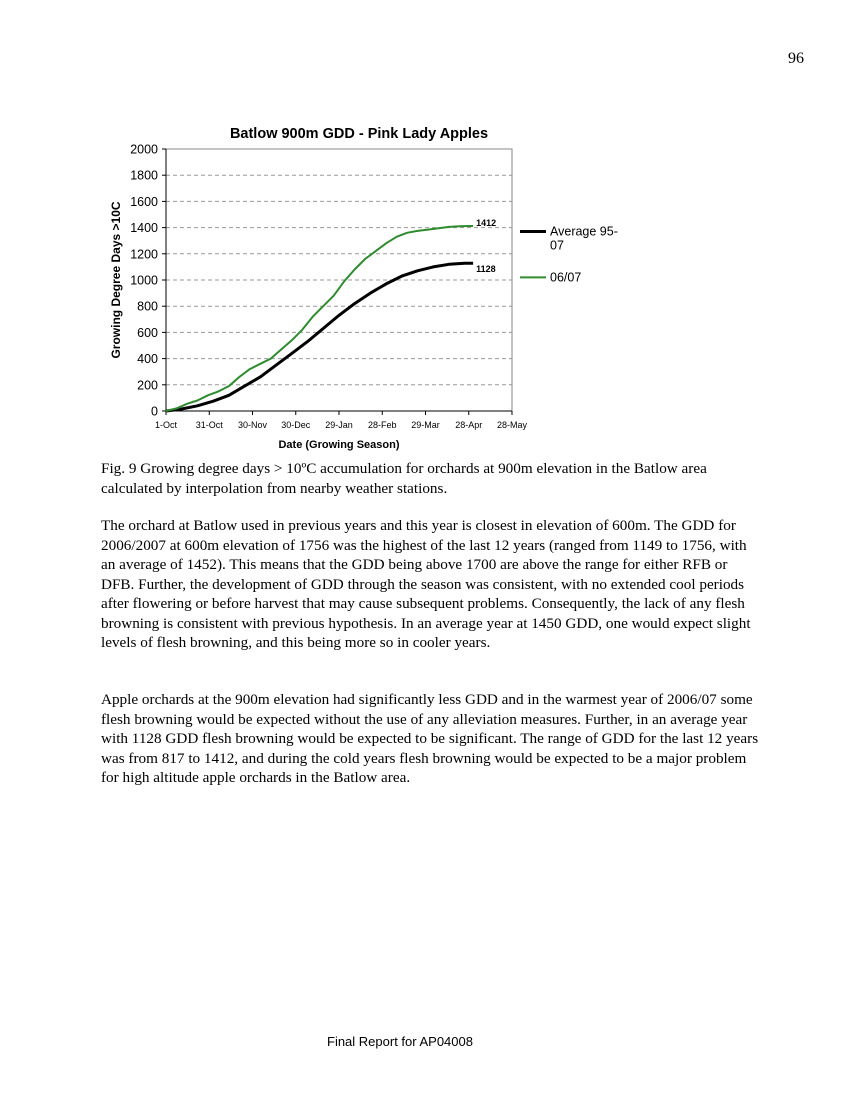 The image size is (850, 1100). I want to click on x-tick-label: 28-Feb, so click(382, 425).